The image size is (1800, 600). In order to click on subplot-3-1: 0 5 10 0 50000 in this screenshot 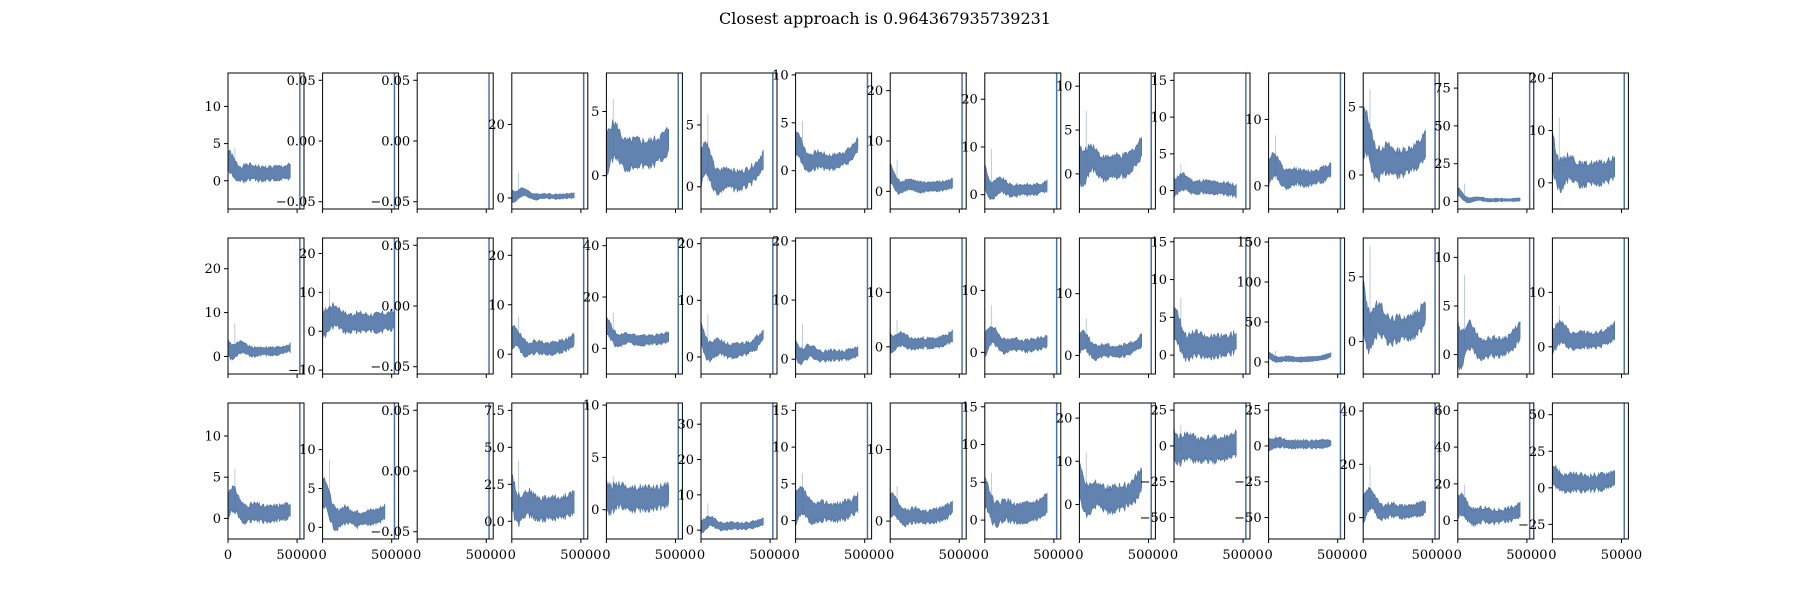, I will do `click(261, 482)`.